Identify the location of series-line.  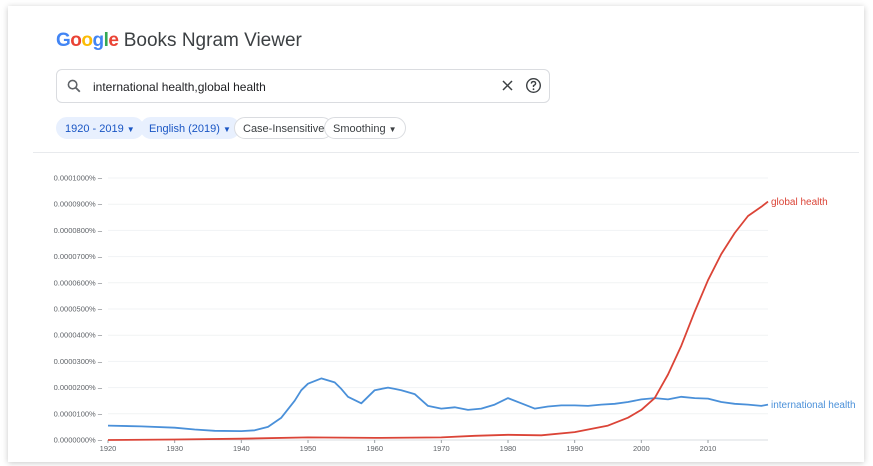
(438, 404).